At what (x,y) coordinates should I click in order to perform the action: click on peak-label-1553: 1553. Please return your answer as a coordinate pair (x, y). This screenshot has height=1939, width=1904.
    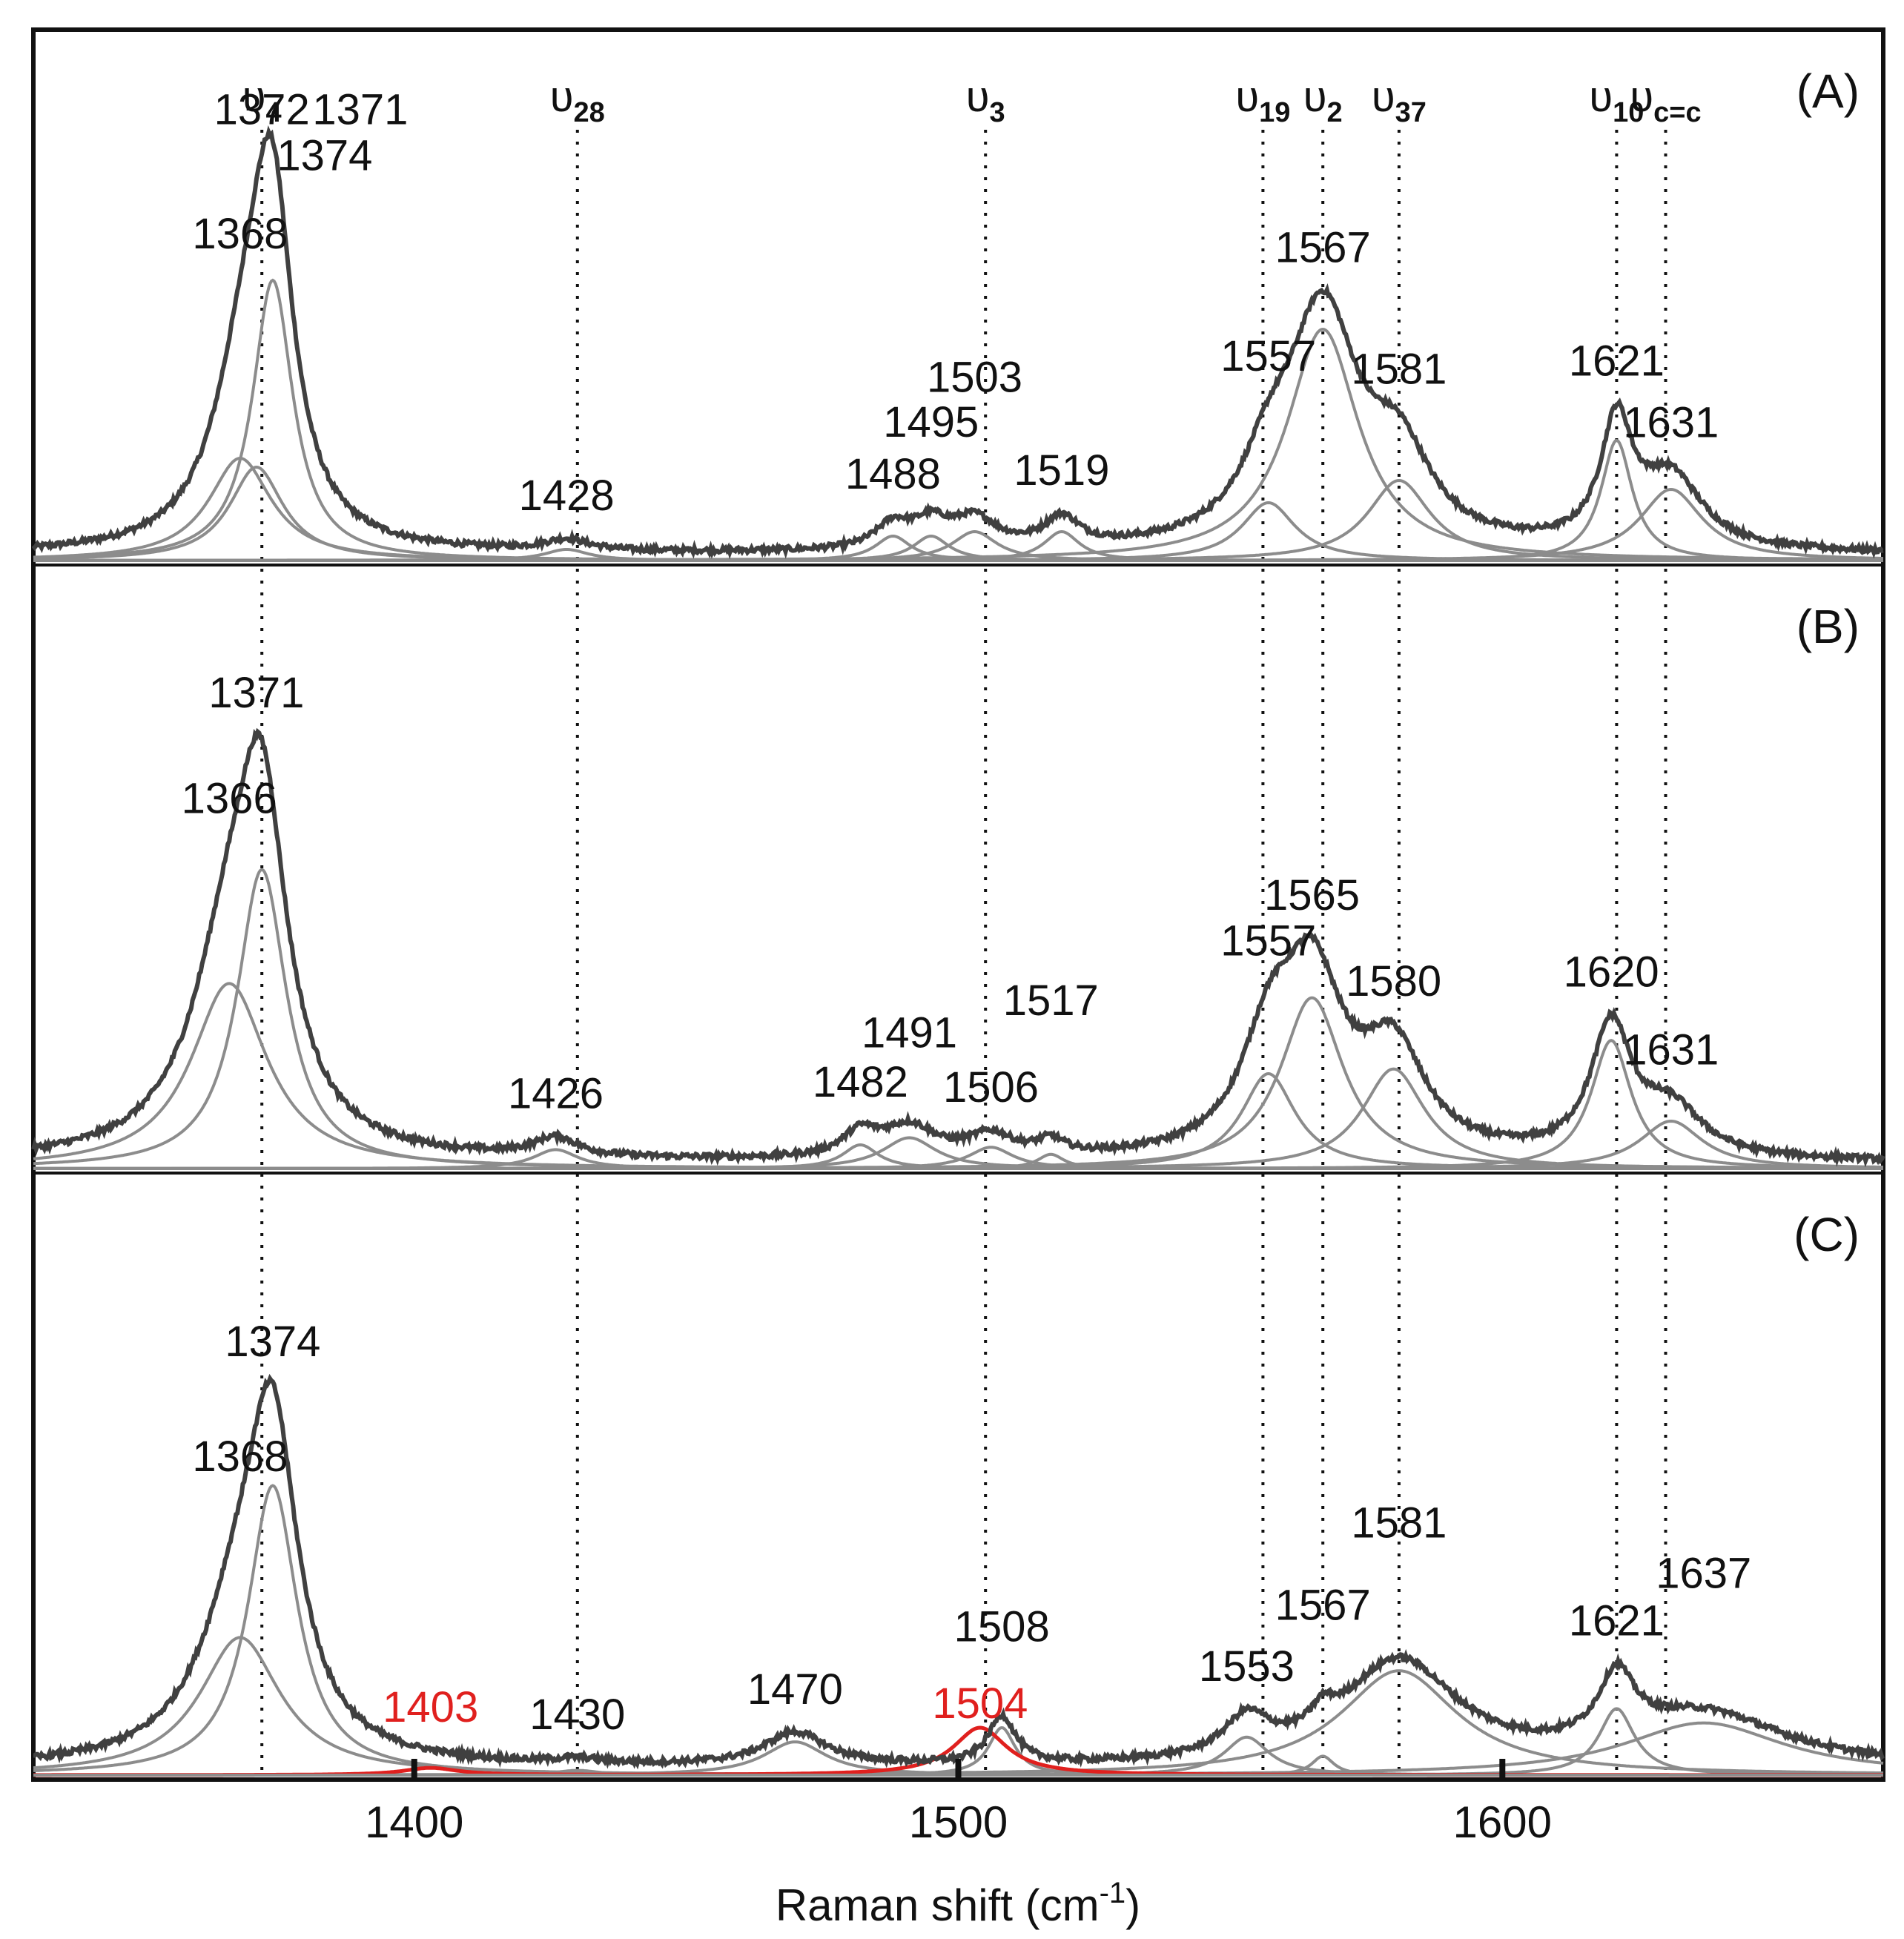
    Looking at the image, I should click on (1247, 1666).